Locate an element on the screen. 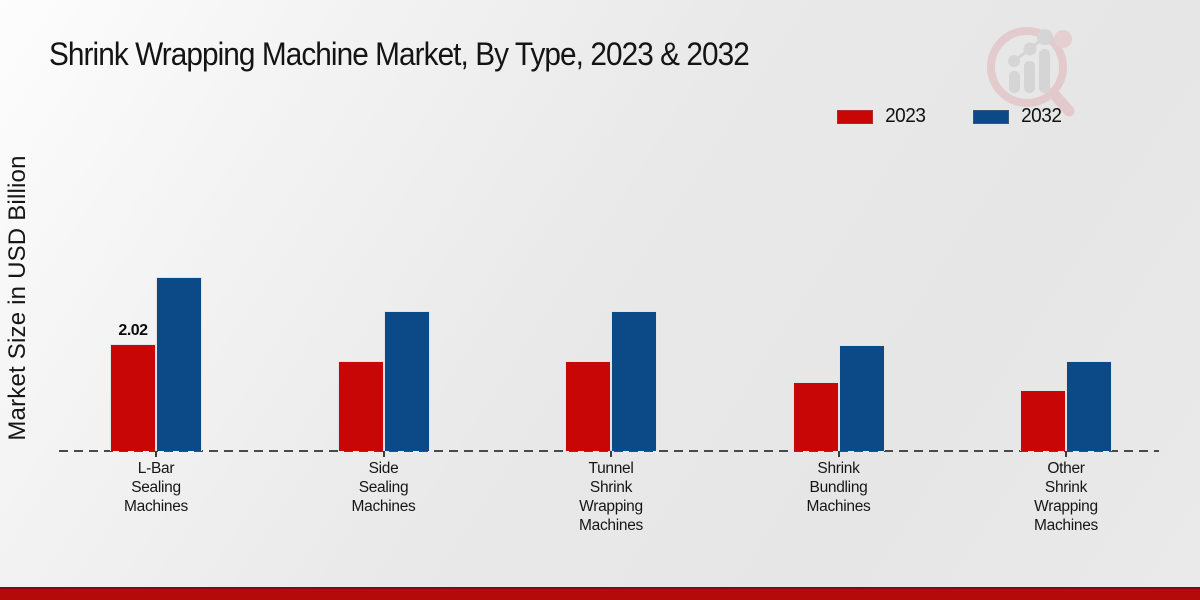  chart-legend: 2023 2032 is located at coordinates (949, 116).